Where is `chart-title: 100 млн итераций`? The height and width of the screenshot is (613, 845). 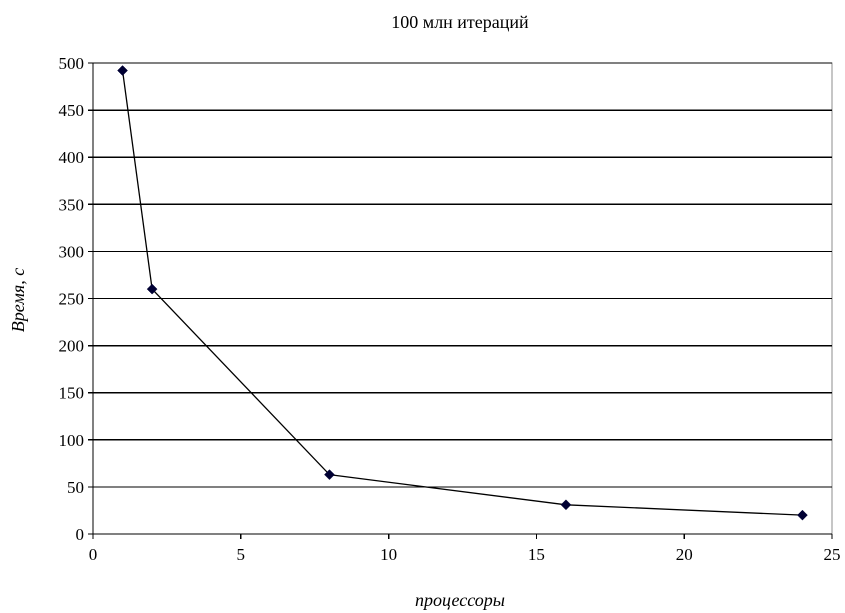 chart-title: 100 млн итераций is located at coordinates (460, 22).